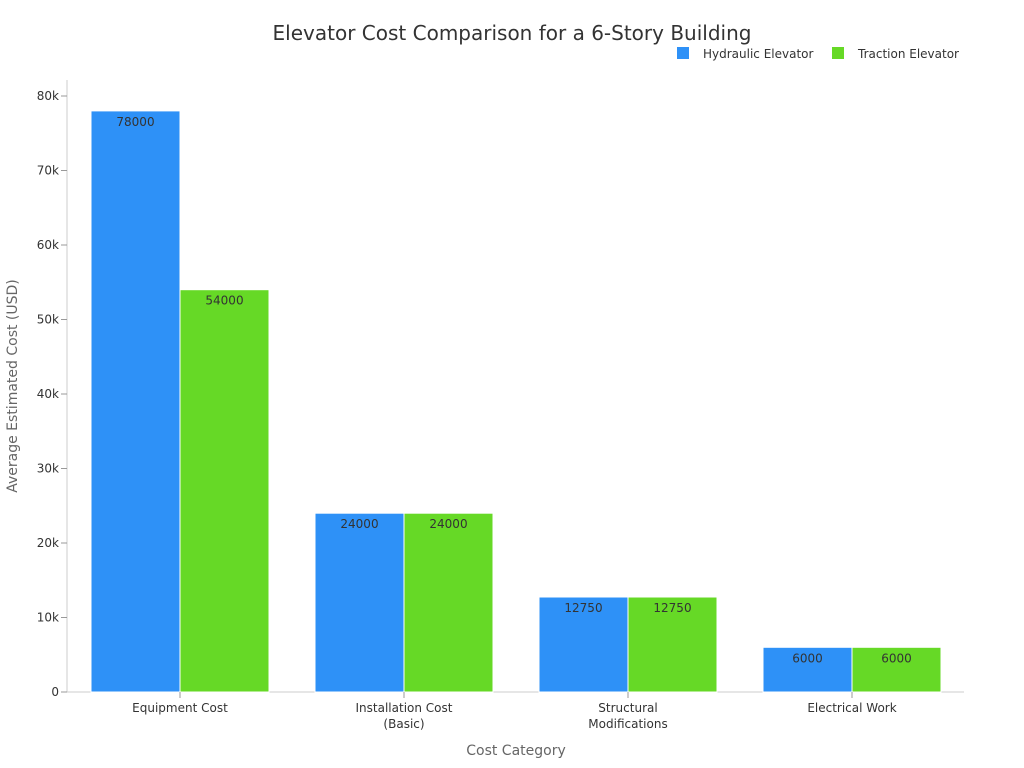 This screenshot has width=1024, height=768. Describe the element at coordinates (48, 469) in the screenshot. I see `y-tick-label: 30k` at that location.